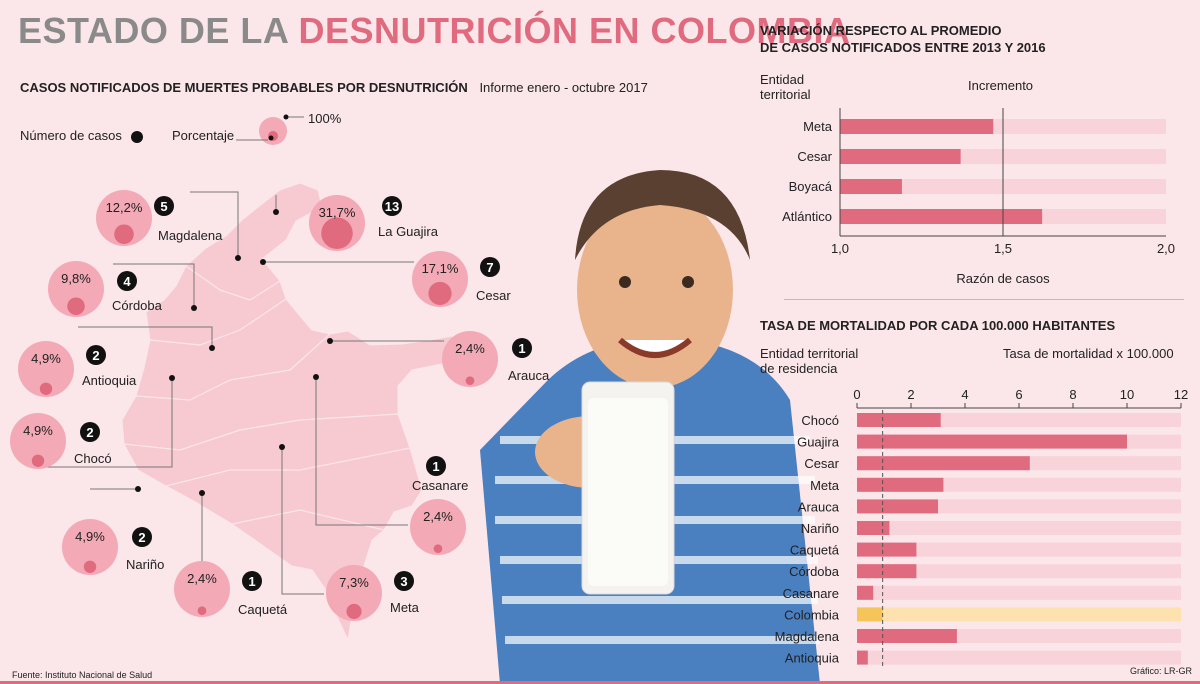 The width and height of the screenshot is (1200, 684). What do you see at coordinates (77, 369) in the screenshot?
I see `map-bubble-4: 4,9% 2 Antioquia` at bounding box center [77, 369].